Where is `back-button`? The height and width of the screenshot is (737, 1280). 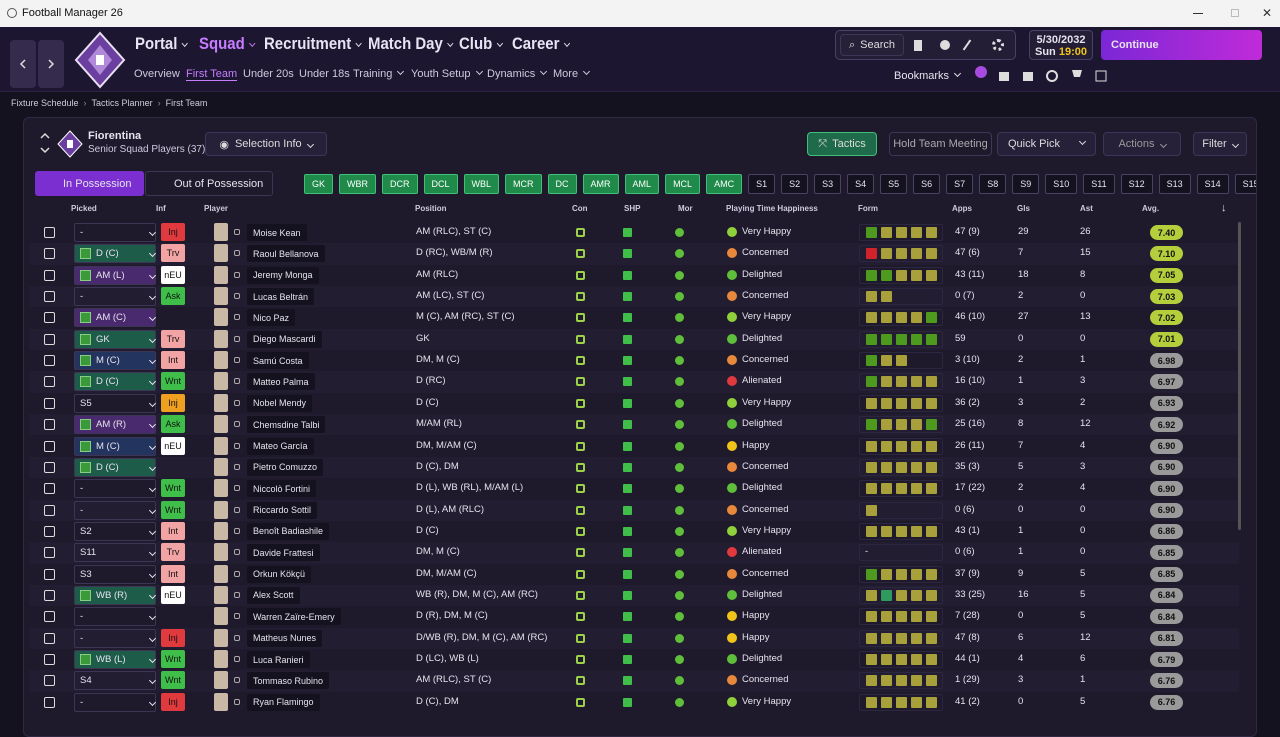 back-button is located at coordinates (23, 64).